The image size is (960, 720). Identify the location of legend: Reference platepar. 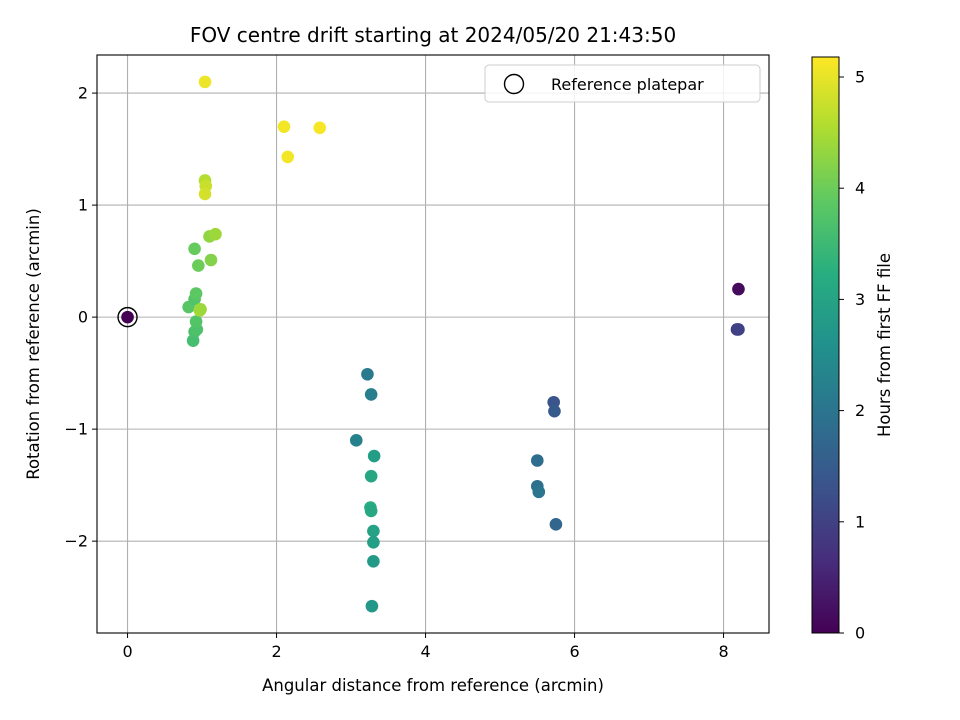
(622, 83).